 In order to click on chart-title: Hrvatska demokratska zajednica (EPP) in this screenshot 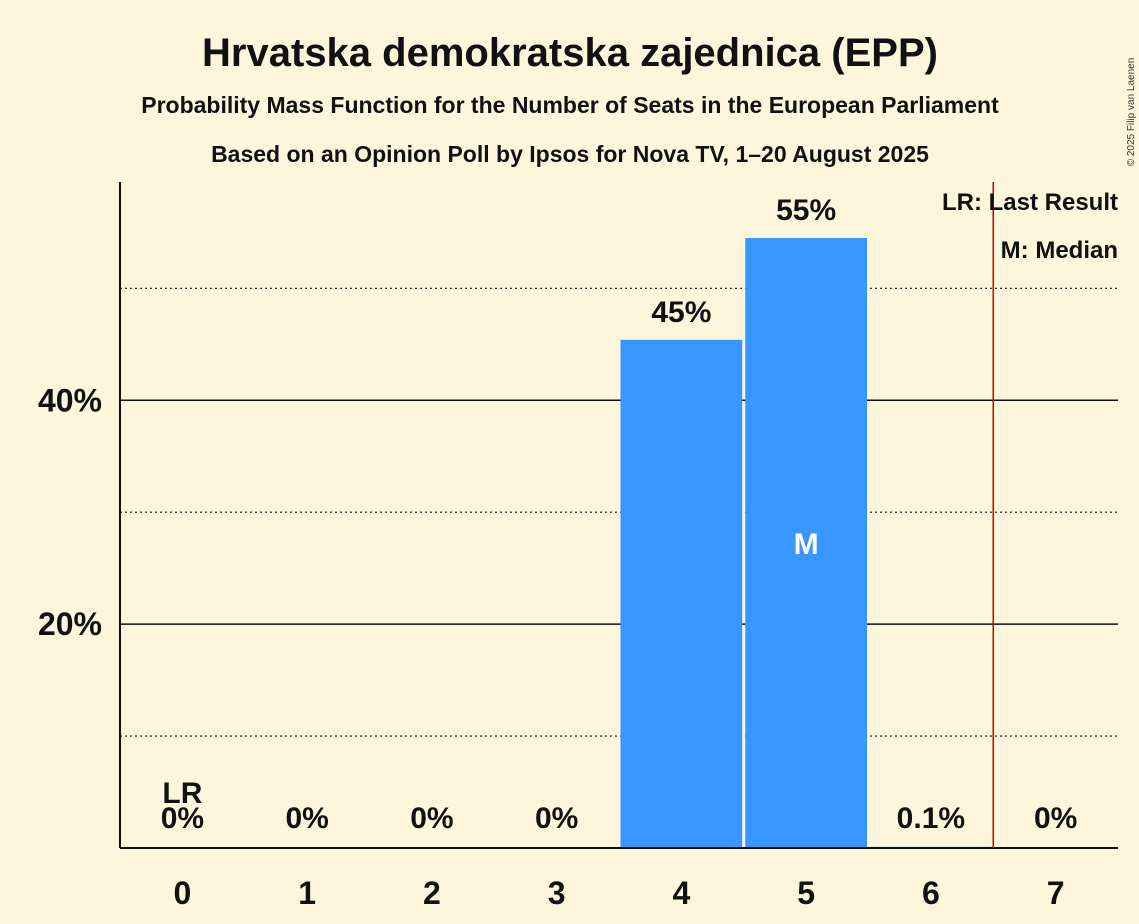, I will do `click(570, 53)`.